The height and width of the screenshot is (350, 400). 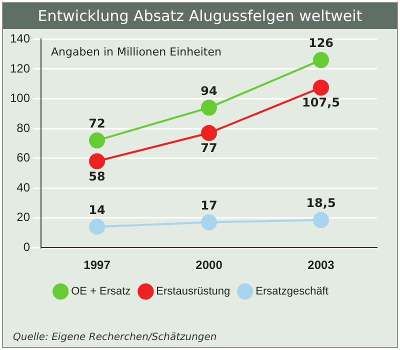 What do you see at coordinates (97, 265) in the screenshot?
I see `x-tick-label: 1997` at bounding box center [97, 265].